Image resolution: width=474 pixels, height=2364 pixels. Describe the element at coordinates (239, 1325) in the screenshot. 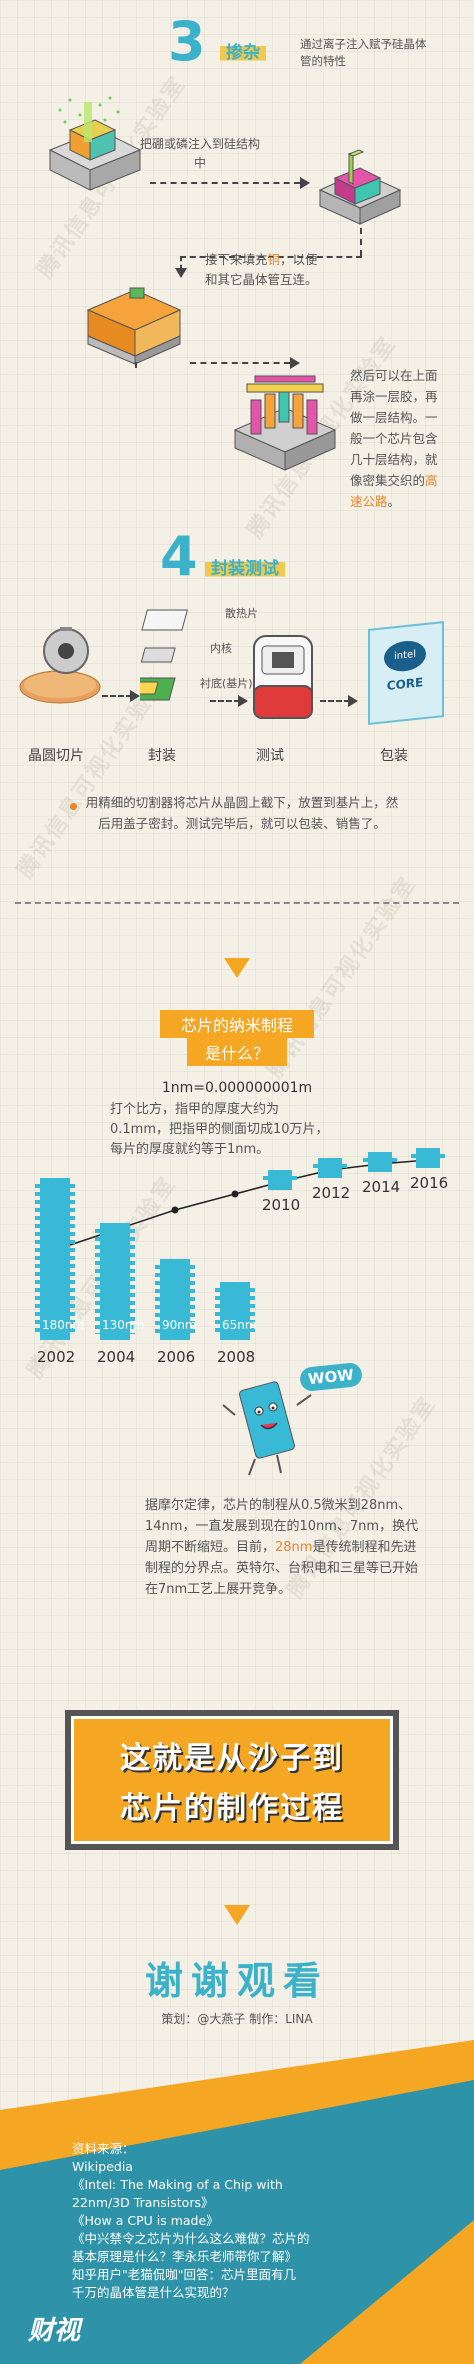

I see `bar-value-label: 65nm` at that location.